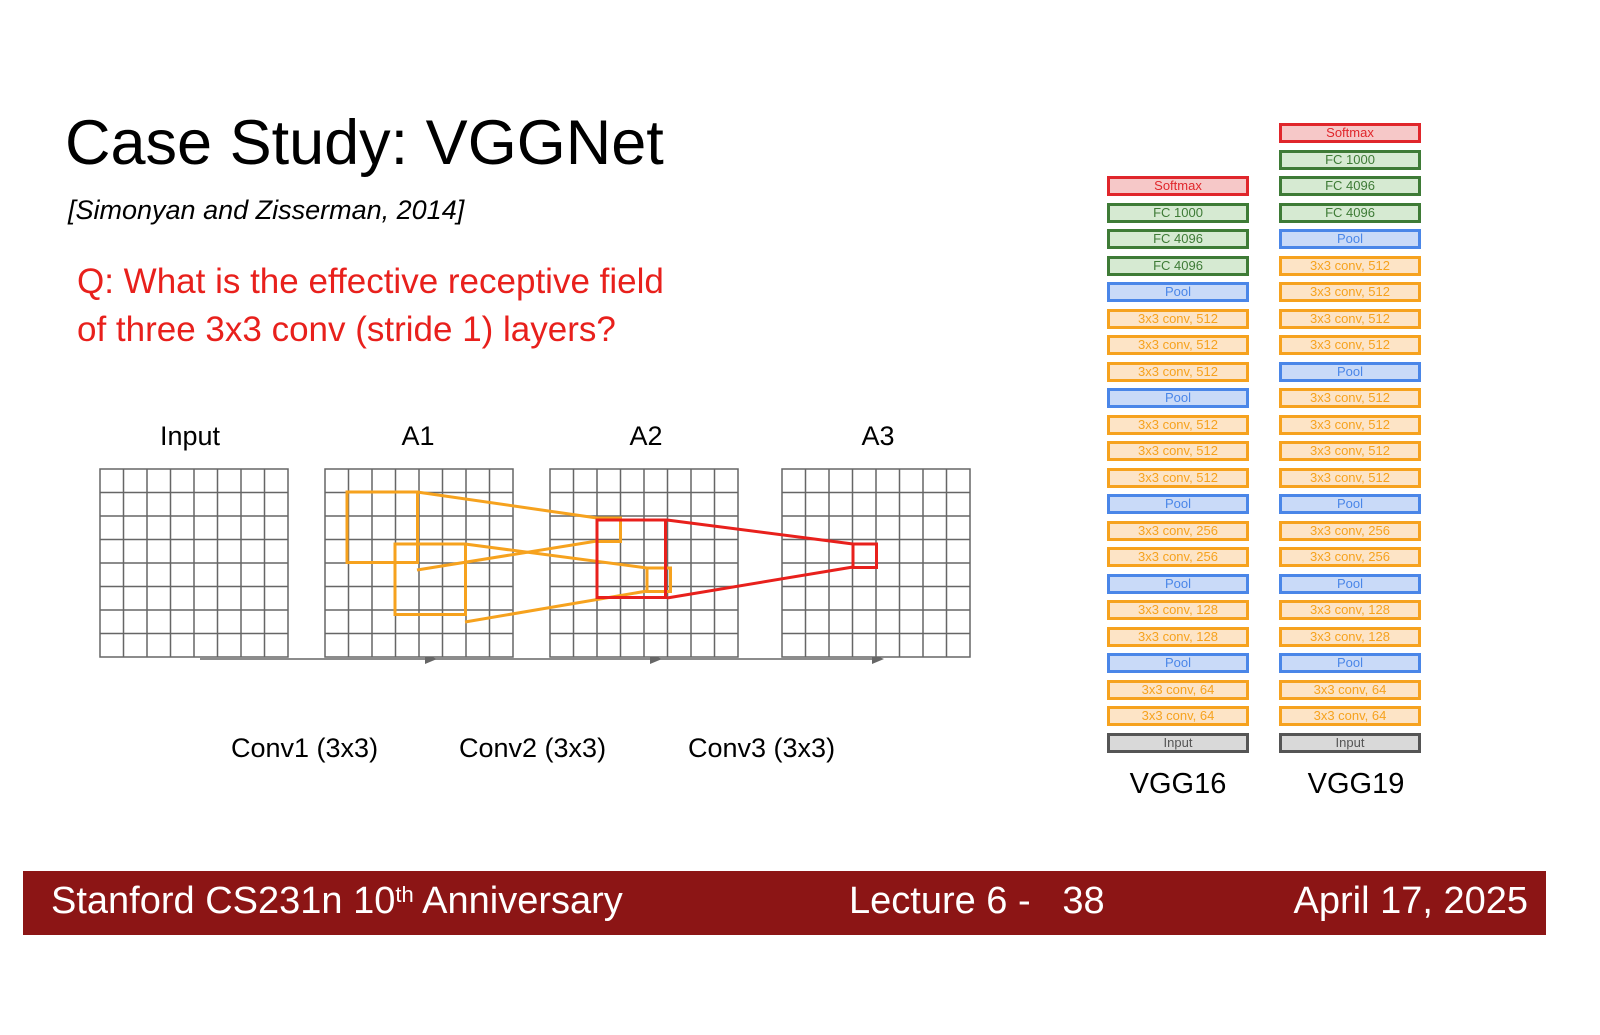 This screenshot has width=1600, height=1035. I want to click on citation: [Simonyan and Zisserman, 2014], so click(266, 210).